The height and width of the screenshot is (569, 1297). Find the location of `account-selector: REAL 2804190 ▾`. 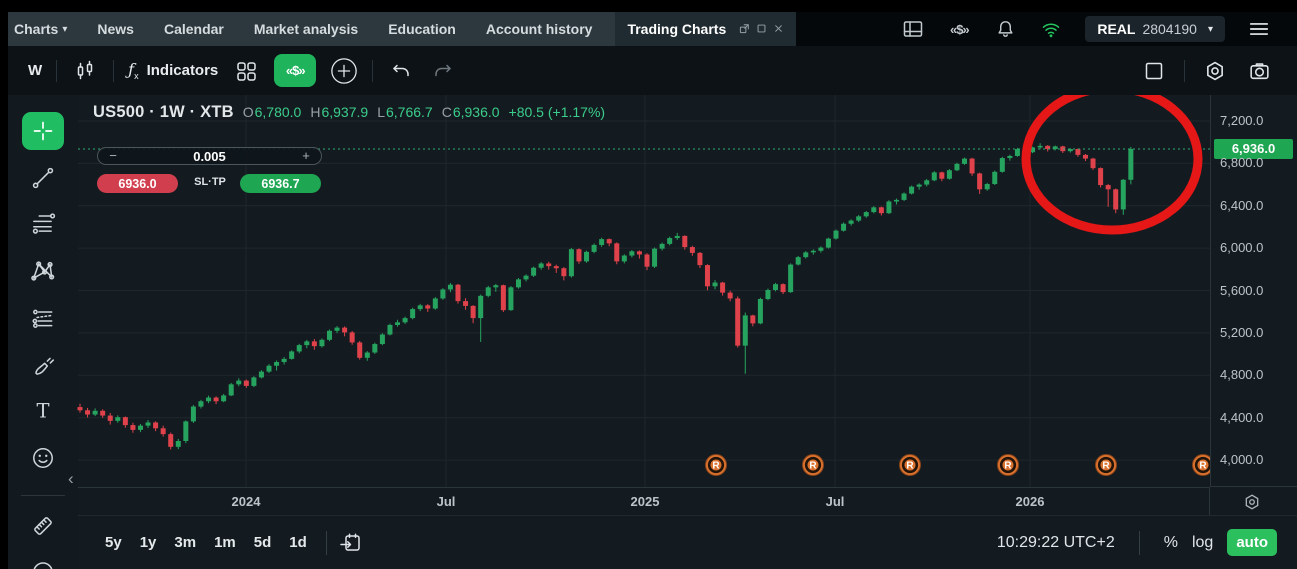

account-selector: REAL 2804190 ▾ is located at coordinates (1155, 29).